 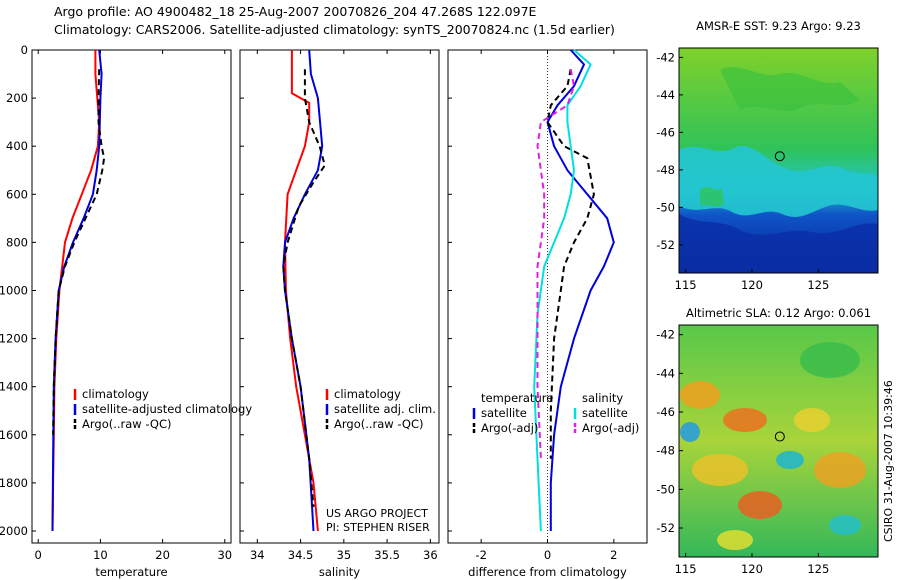 What do you see at coordinates (14, 387) in the screenshot?
I see `y-tick-label-0-7: 1400` at bounding box center [14, 387].